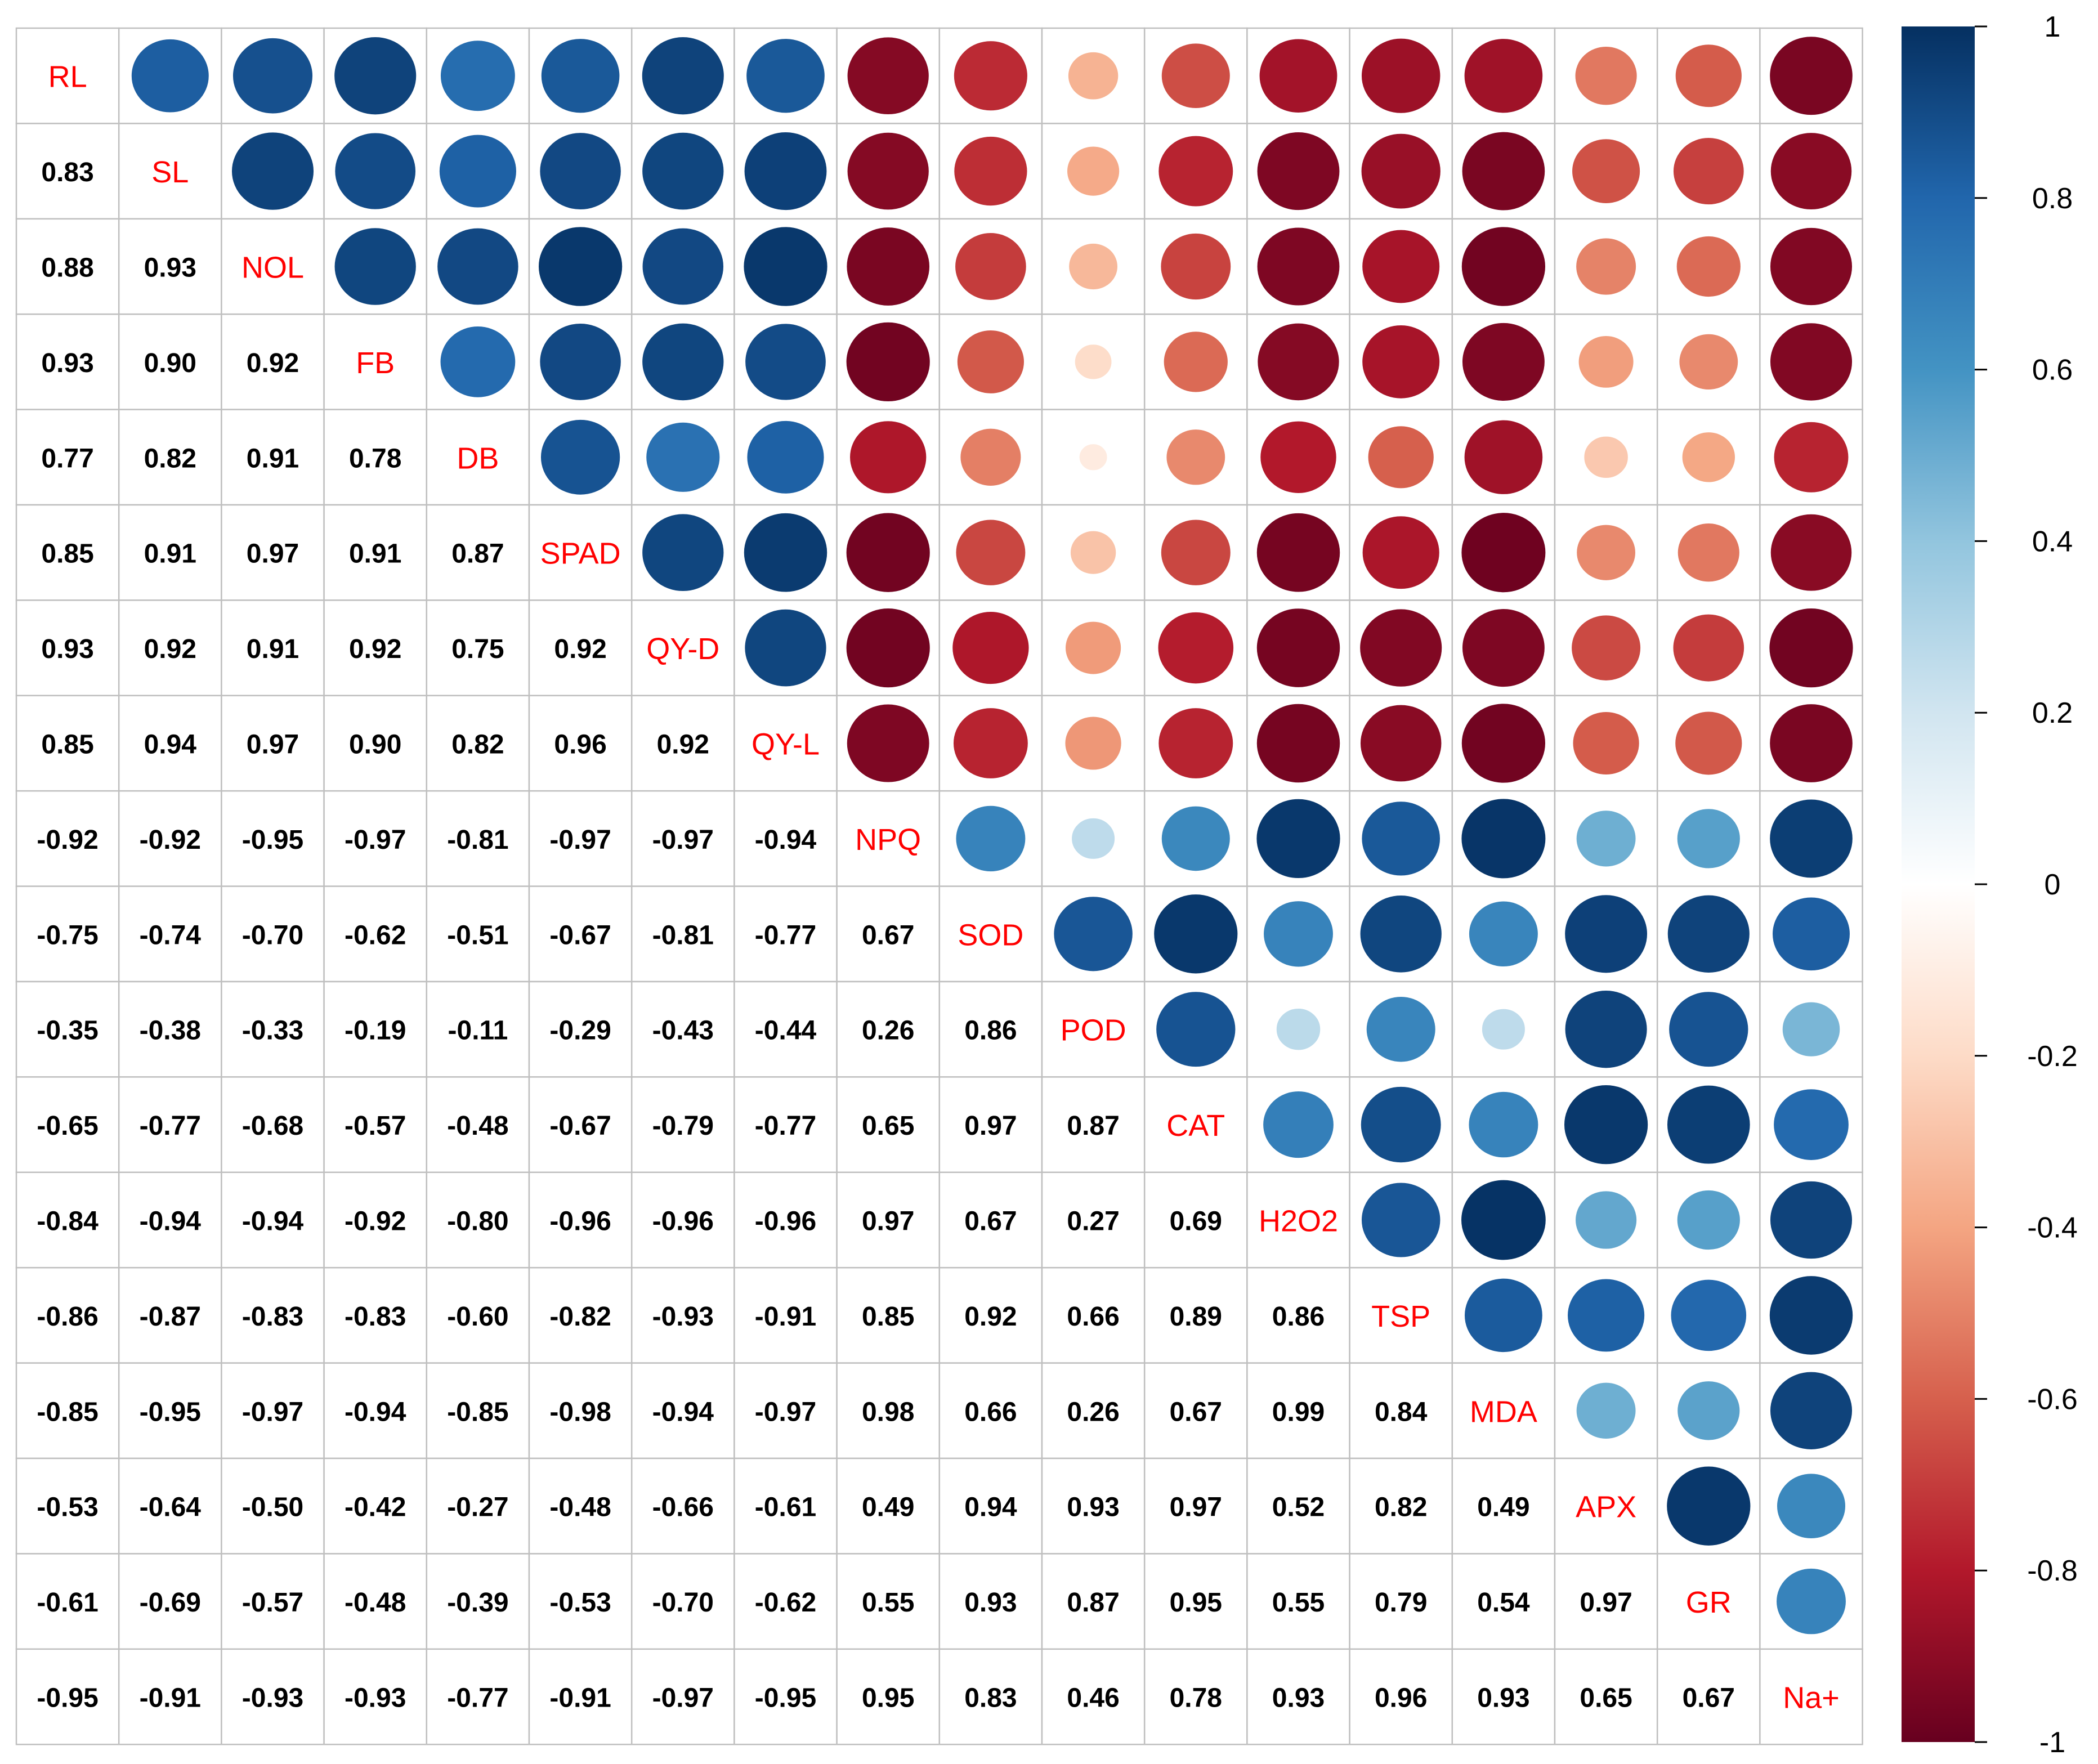 The image size is (2098, 1764). What do you see at coordinates (786, 1031) in the screenshot?
I see `correlation-value-label: -0.44` at bounding box center [786, 1031].